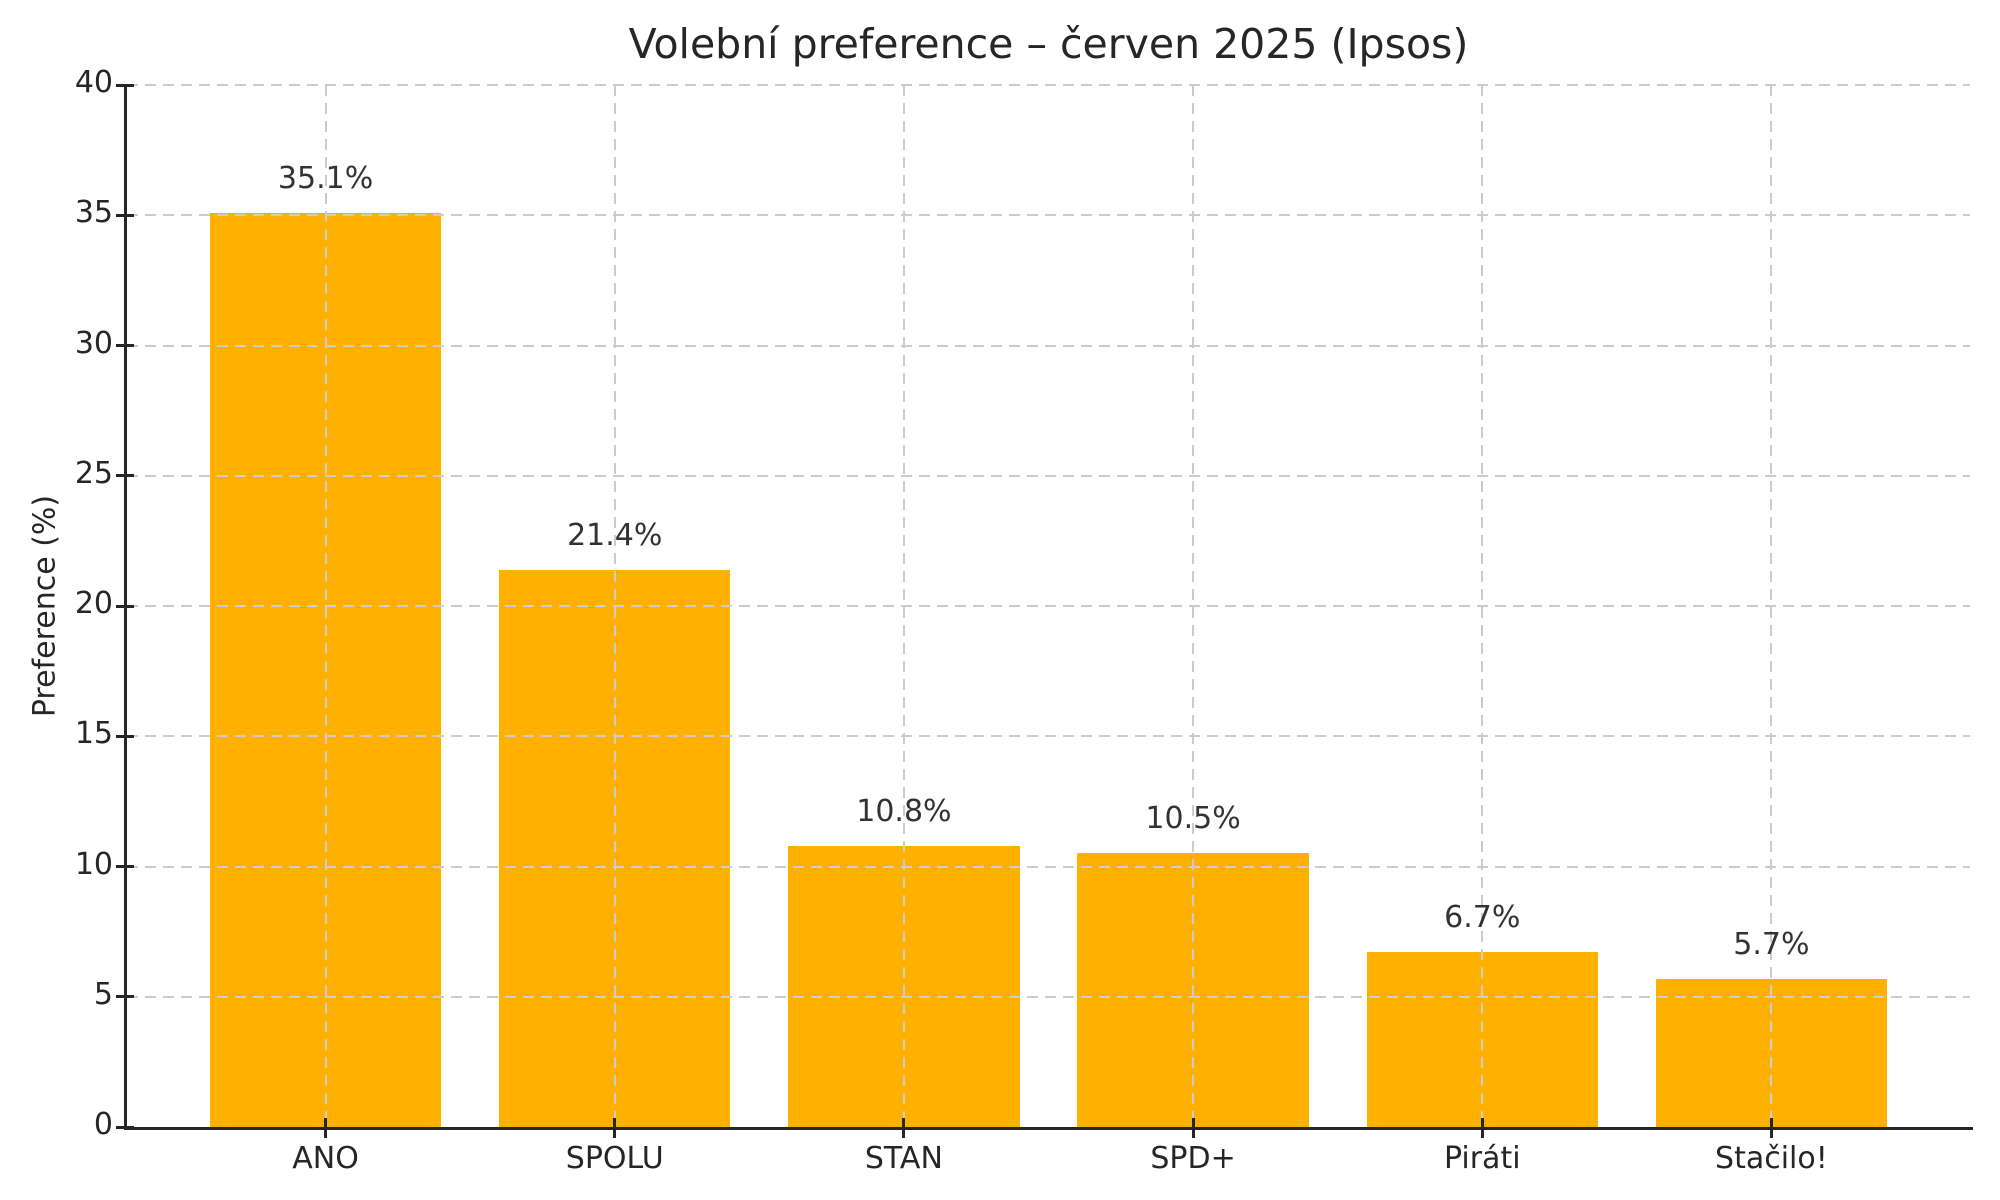 The height and width of the screenshot is (1200, 2000). I want to click on bar-value-label: 10.8%, so click(904, 811).